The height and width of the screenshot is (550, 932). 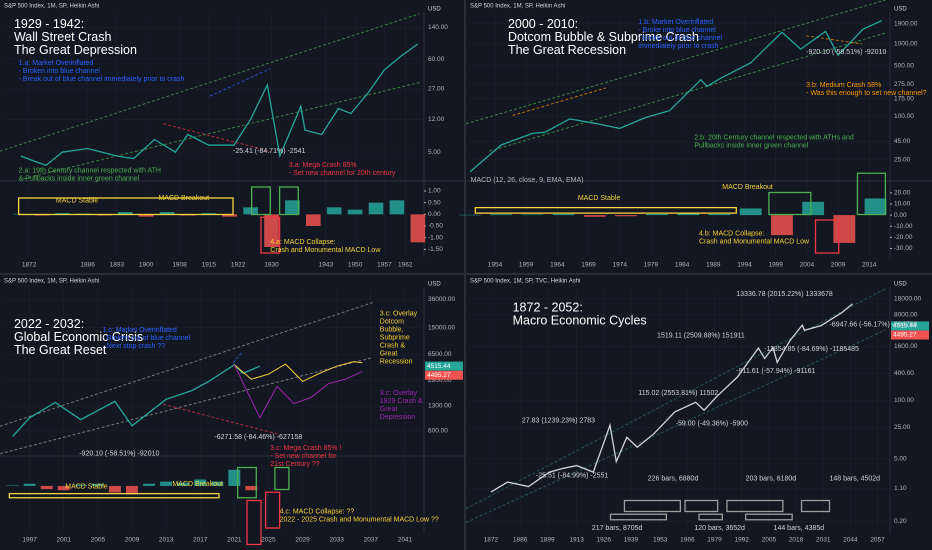 What do you see at coordinates (86, 487) in the screenshot?
I see `annotation: MACD Stable` at bounding box center [86, 487].